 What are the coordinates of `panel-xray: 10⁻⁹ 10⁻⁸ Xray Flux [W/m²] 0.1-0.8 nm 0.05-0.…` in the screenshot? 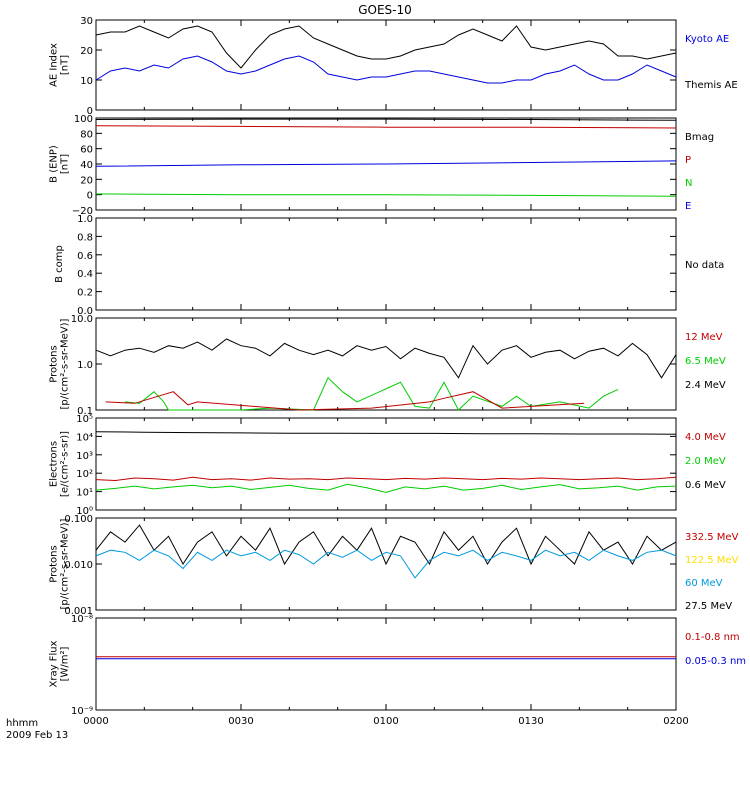 It's located at (398, 665).